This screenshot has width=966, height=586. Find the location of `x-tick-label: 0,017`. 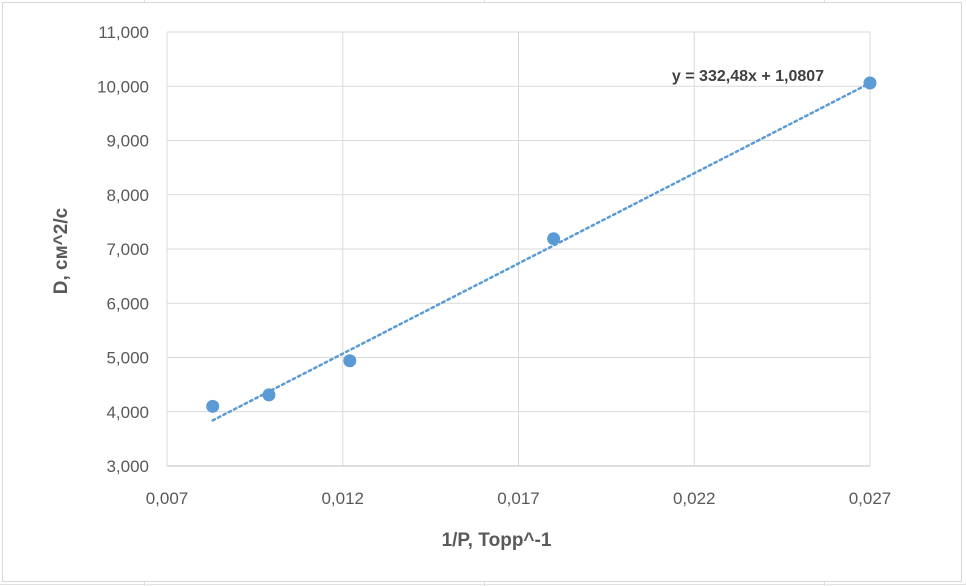

x-tick-label: 0,017 is located at coordinates (518, 498).